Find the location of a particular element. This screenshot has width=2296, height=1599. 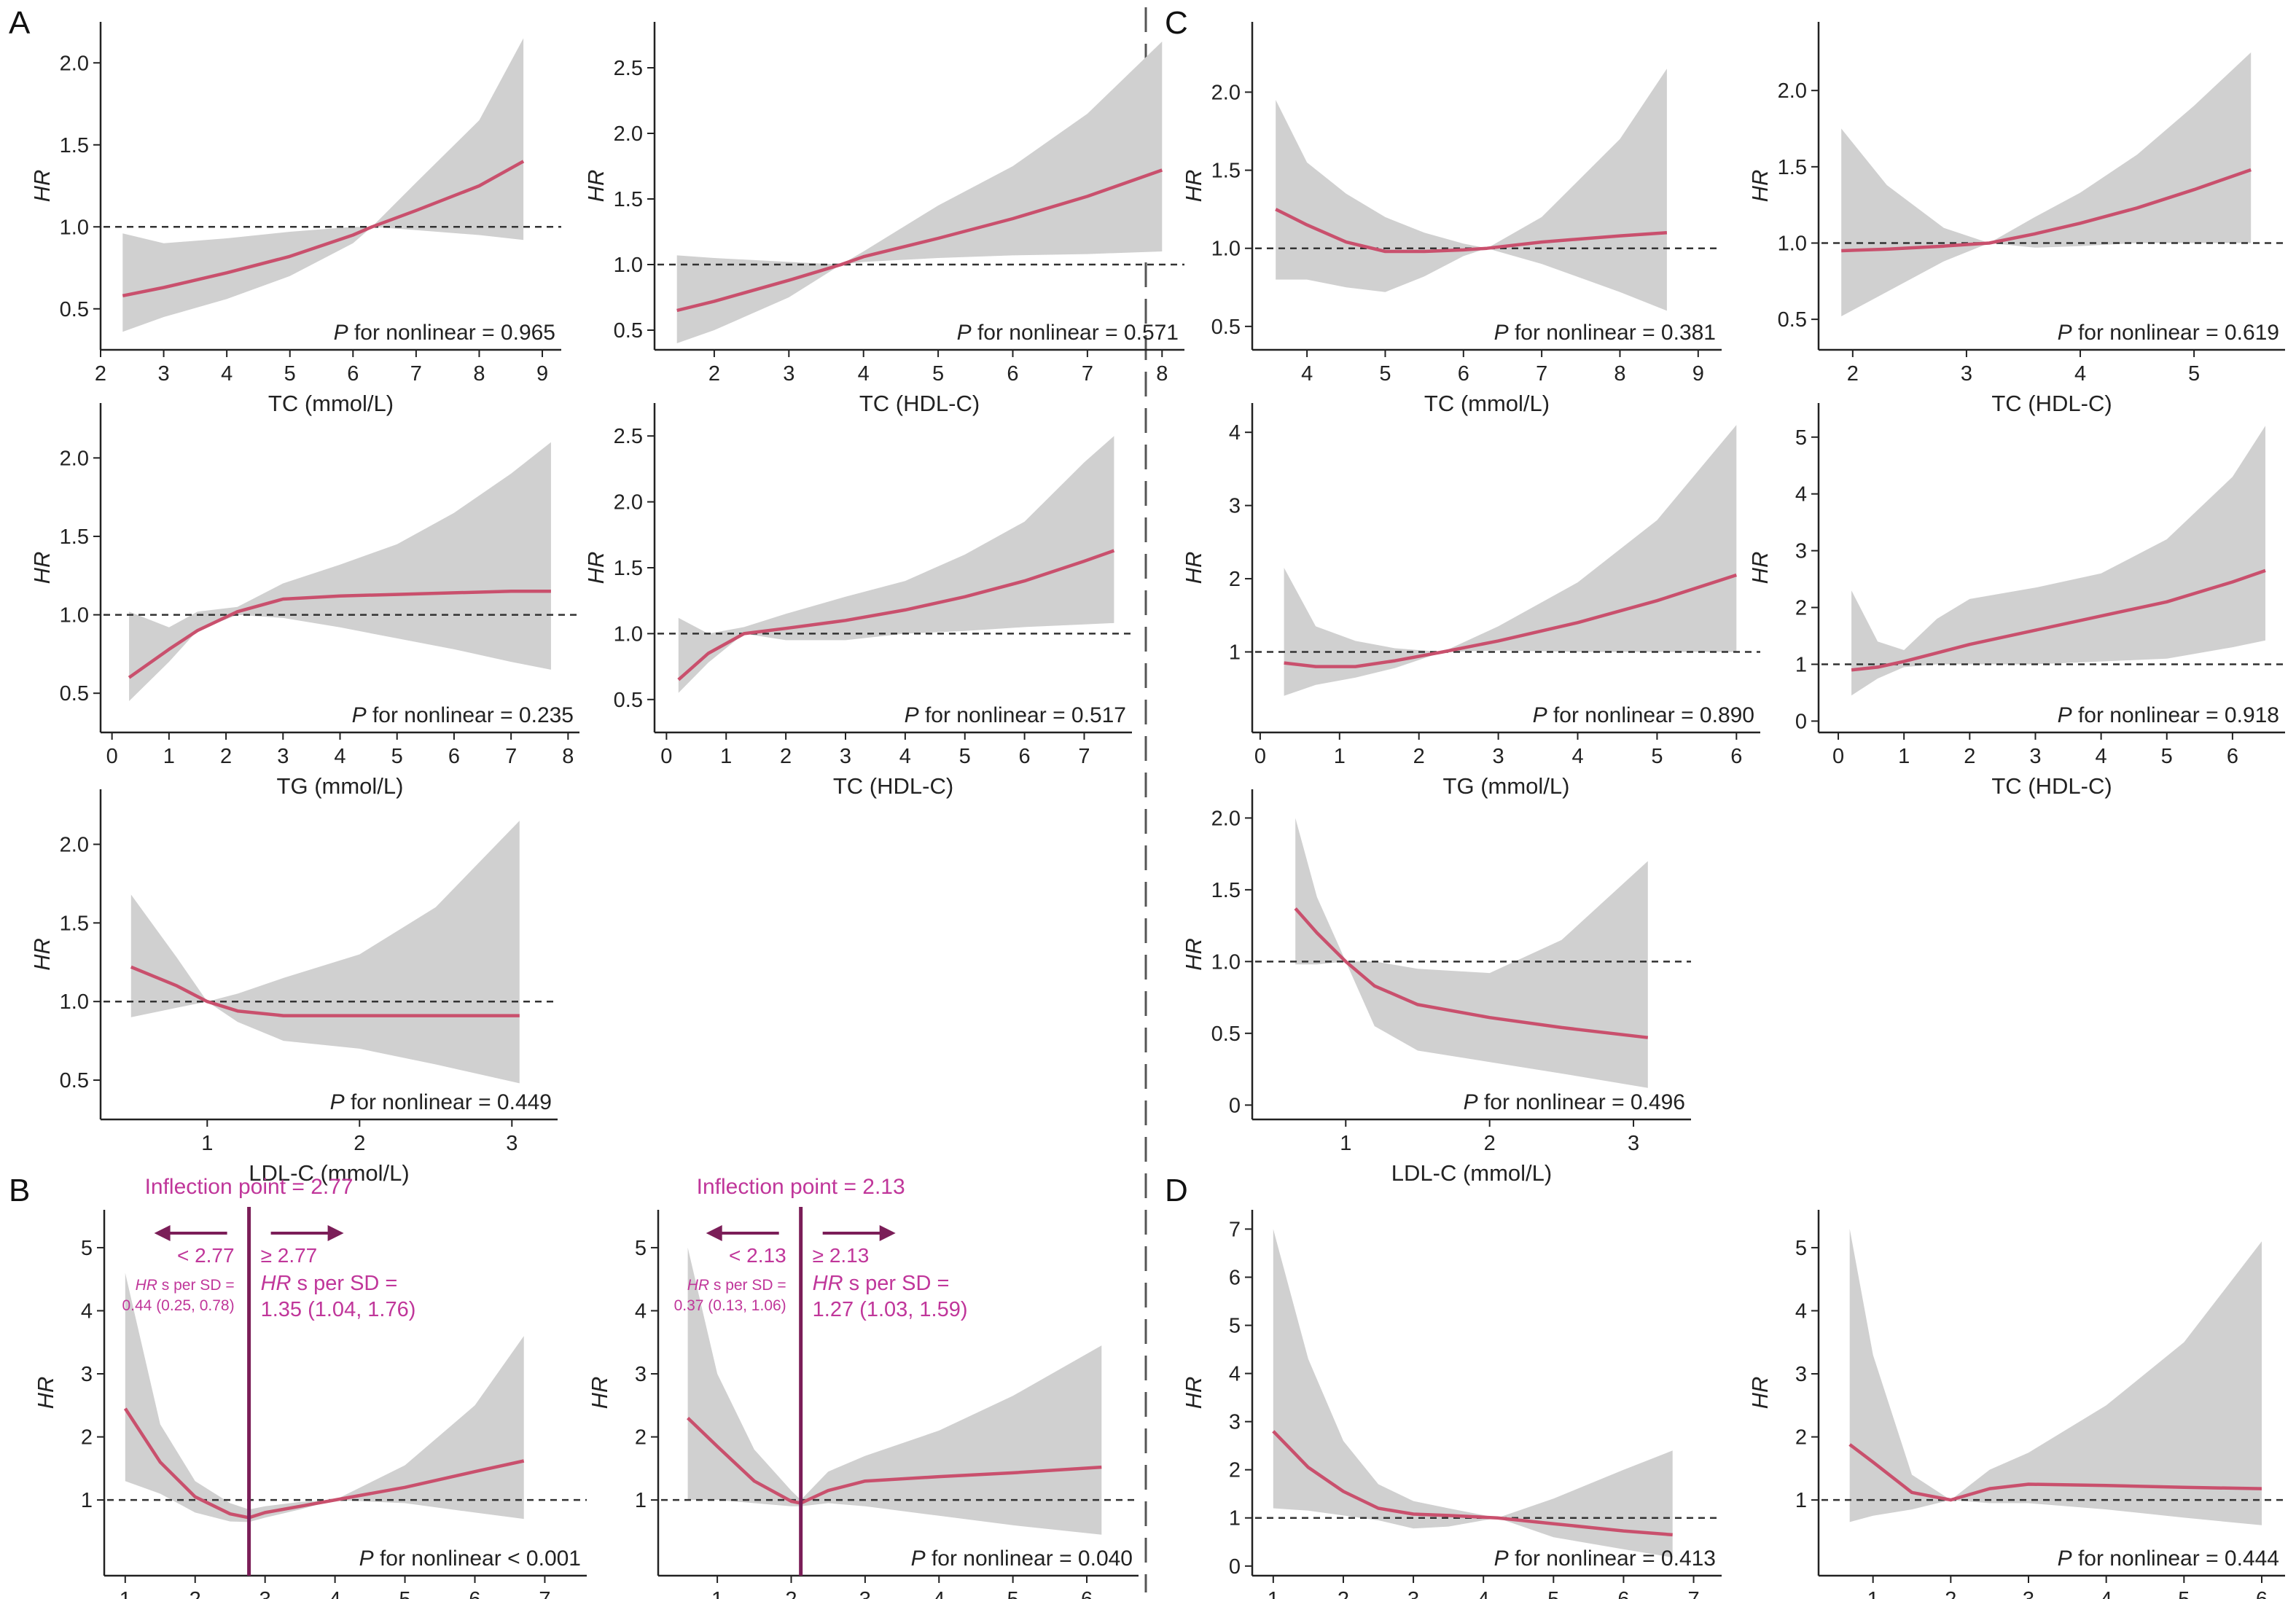

p-nonlinear-note: P for nonlinear = 0.918 is located at coordinates (2168, 715).